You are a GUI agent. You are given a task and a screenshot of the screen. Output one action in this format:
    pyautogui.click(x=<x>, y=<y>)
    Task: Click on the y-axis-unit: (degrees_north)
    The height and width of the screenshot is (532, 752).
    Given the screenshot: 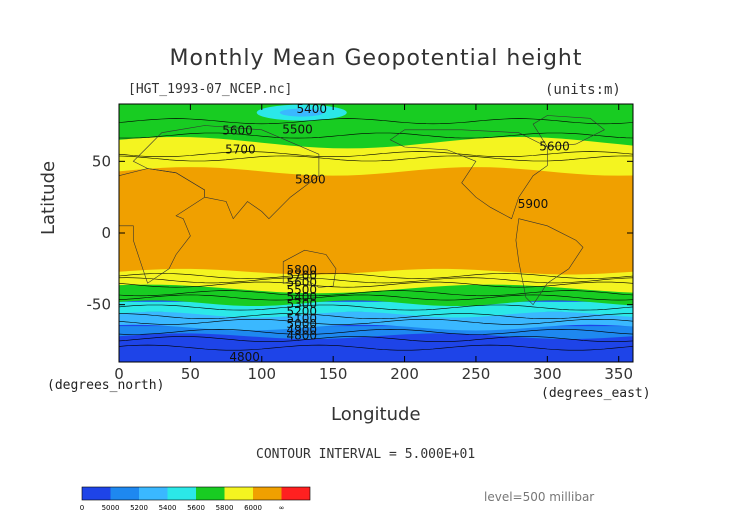 What is the action you would take?
    pyautogui.click(x=106, y=385)
    